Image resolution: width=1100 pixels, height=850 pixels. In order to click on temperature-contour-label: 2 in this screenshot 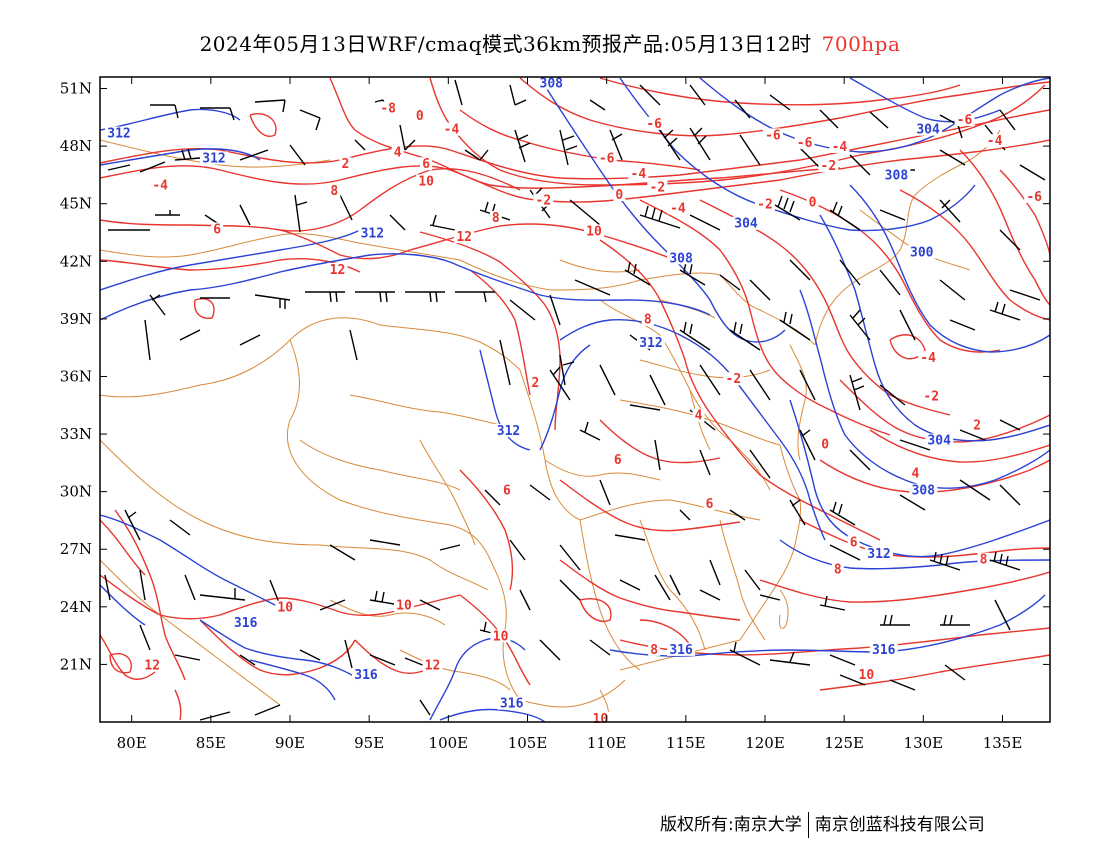, I will do `click(346, 164)`.